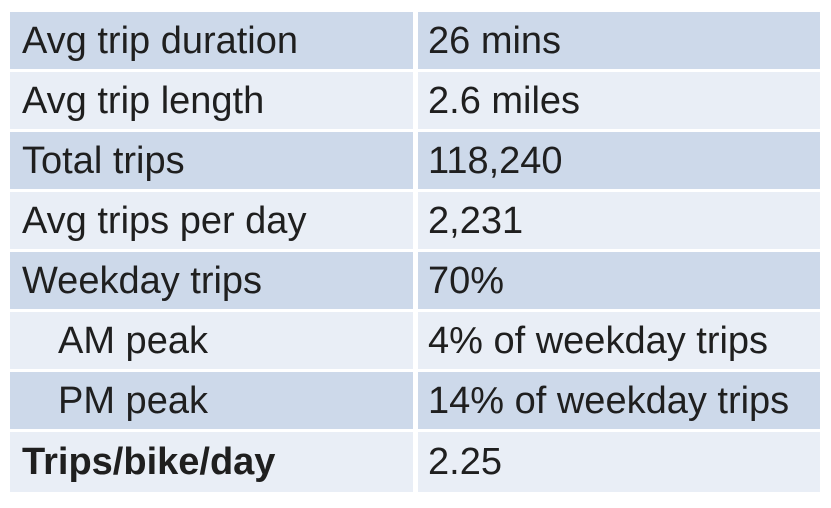 Image resolution: width=831 pixels, height=508 pixels. Describe the element at coordinates (214, 462) in the screenshot. I see `row-label-trips-bike-day: Trips/bike/day` at that location.